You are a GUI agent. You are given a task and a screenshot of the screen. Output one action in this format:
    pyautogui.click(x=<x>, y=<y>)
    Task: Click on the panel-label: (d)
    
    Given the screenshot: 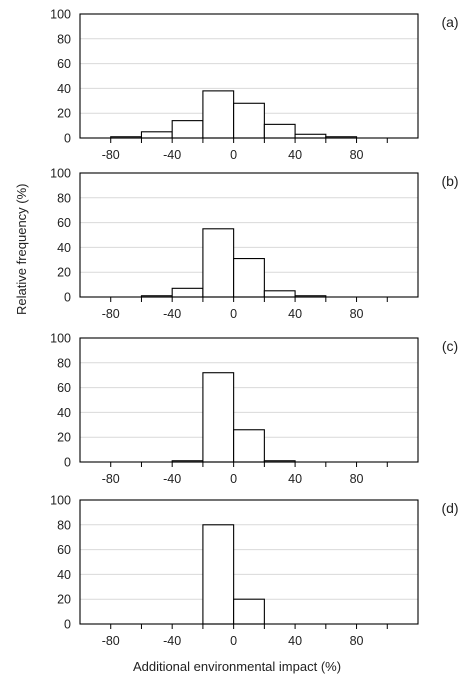 What is the action you would take?
    pyautogui.click(x=449, y=508)
    